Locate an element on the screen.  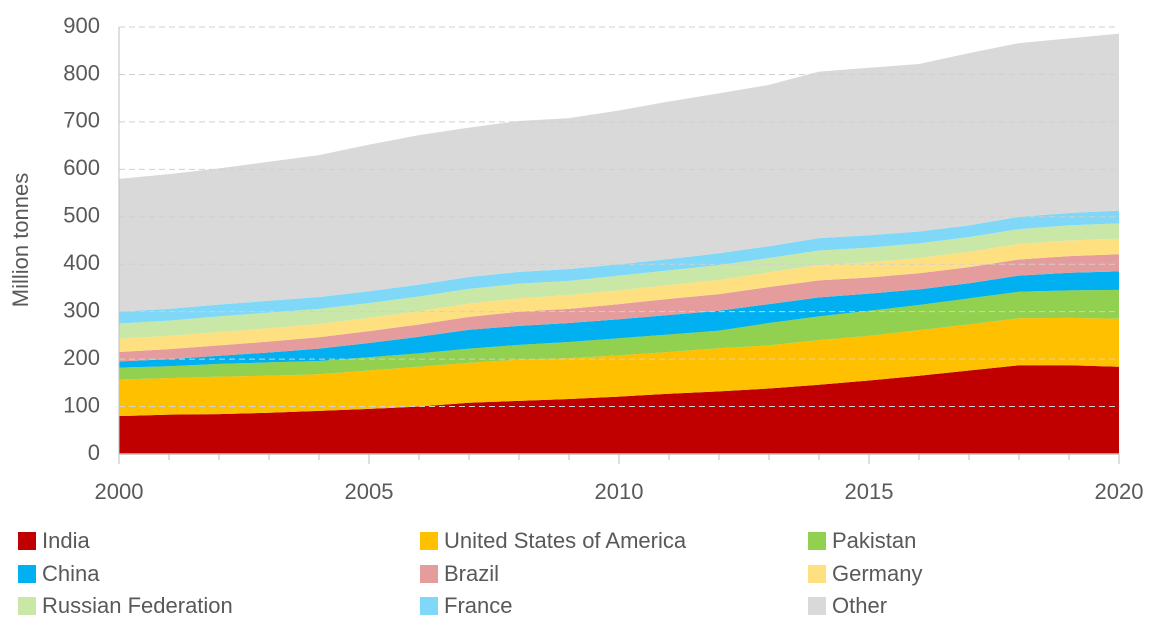
legend-label: Germany is located at coordinates (877, 573).